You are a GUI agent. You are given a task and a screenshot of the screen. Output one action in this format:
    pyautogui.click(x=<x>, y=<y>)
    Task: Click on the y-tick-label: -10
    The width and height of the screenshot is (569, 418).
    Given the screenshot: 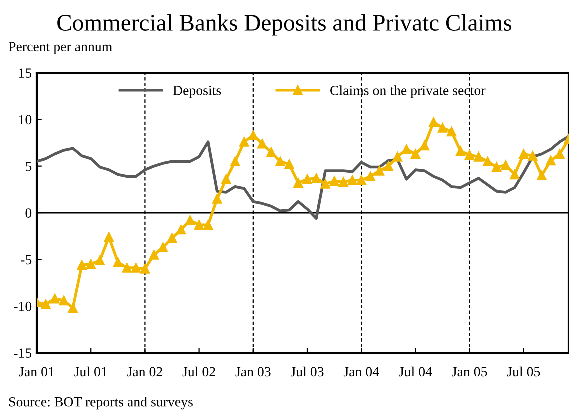 What is the action you would take?
    pyautogui.click(x=23, y=307)
    